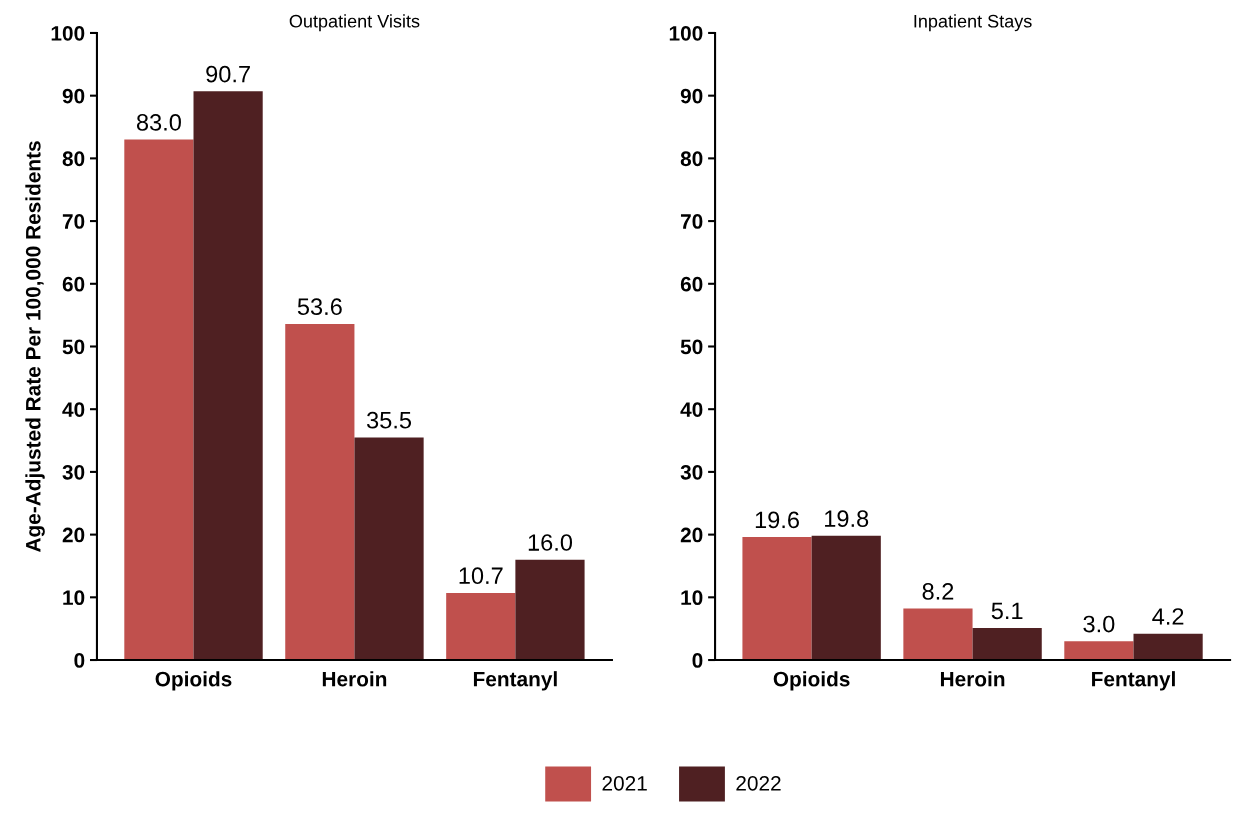 This screenshot has height=824, width=1235. I want to click on legend-label: 2022, so click(758, 783).